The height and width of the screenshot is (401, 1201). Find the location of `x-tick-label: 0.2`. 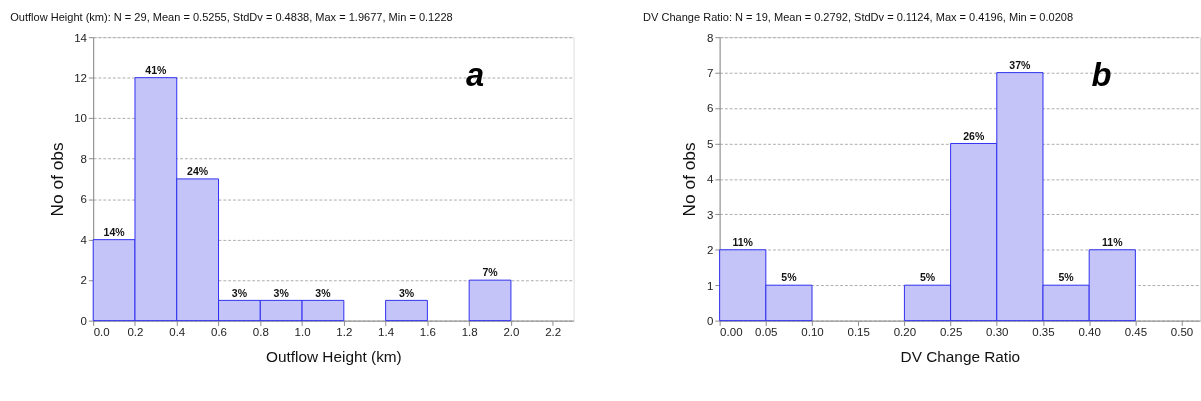

x-tick-label: 0.2 is located at coordinates (135, 332).